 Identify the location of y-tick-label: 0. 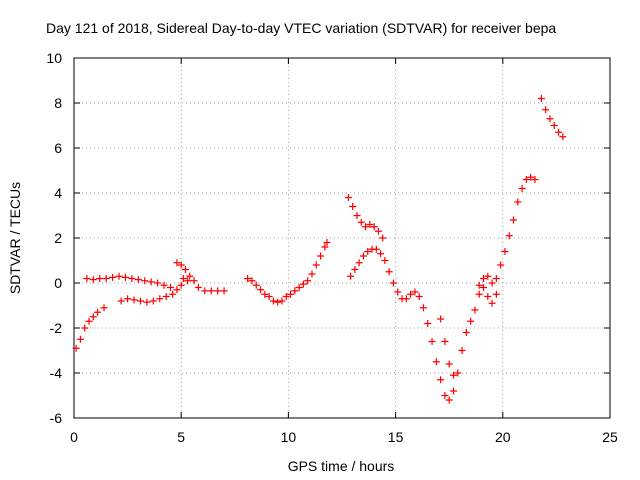
(58, 283).